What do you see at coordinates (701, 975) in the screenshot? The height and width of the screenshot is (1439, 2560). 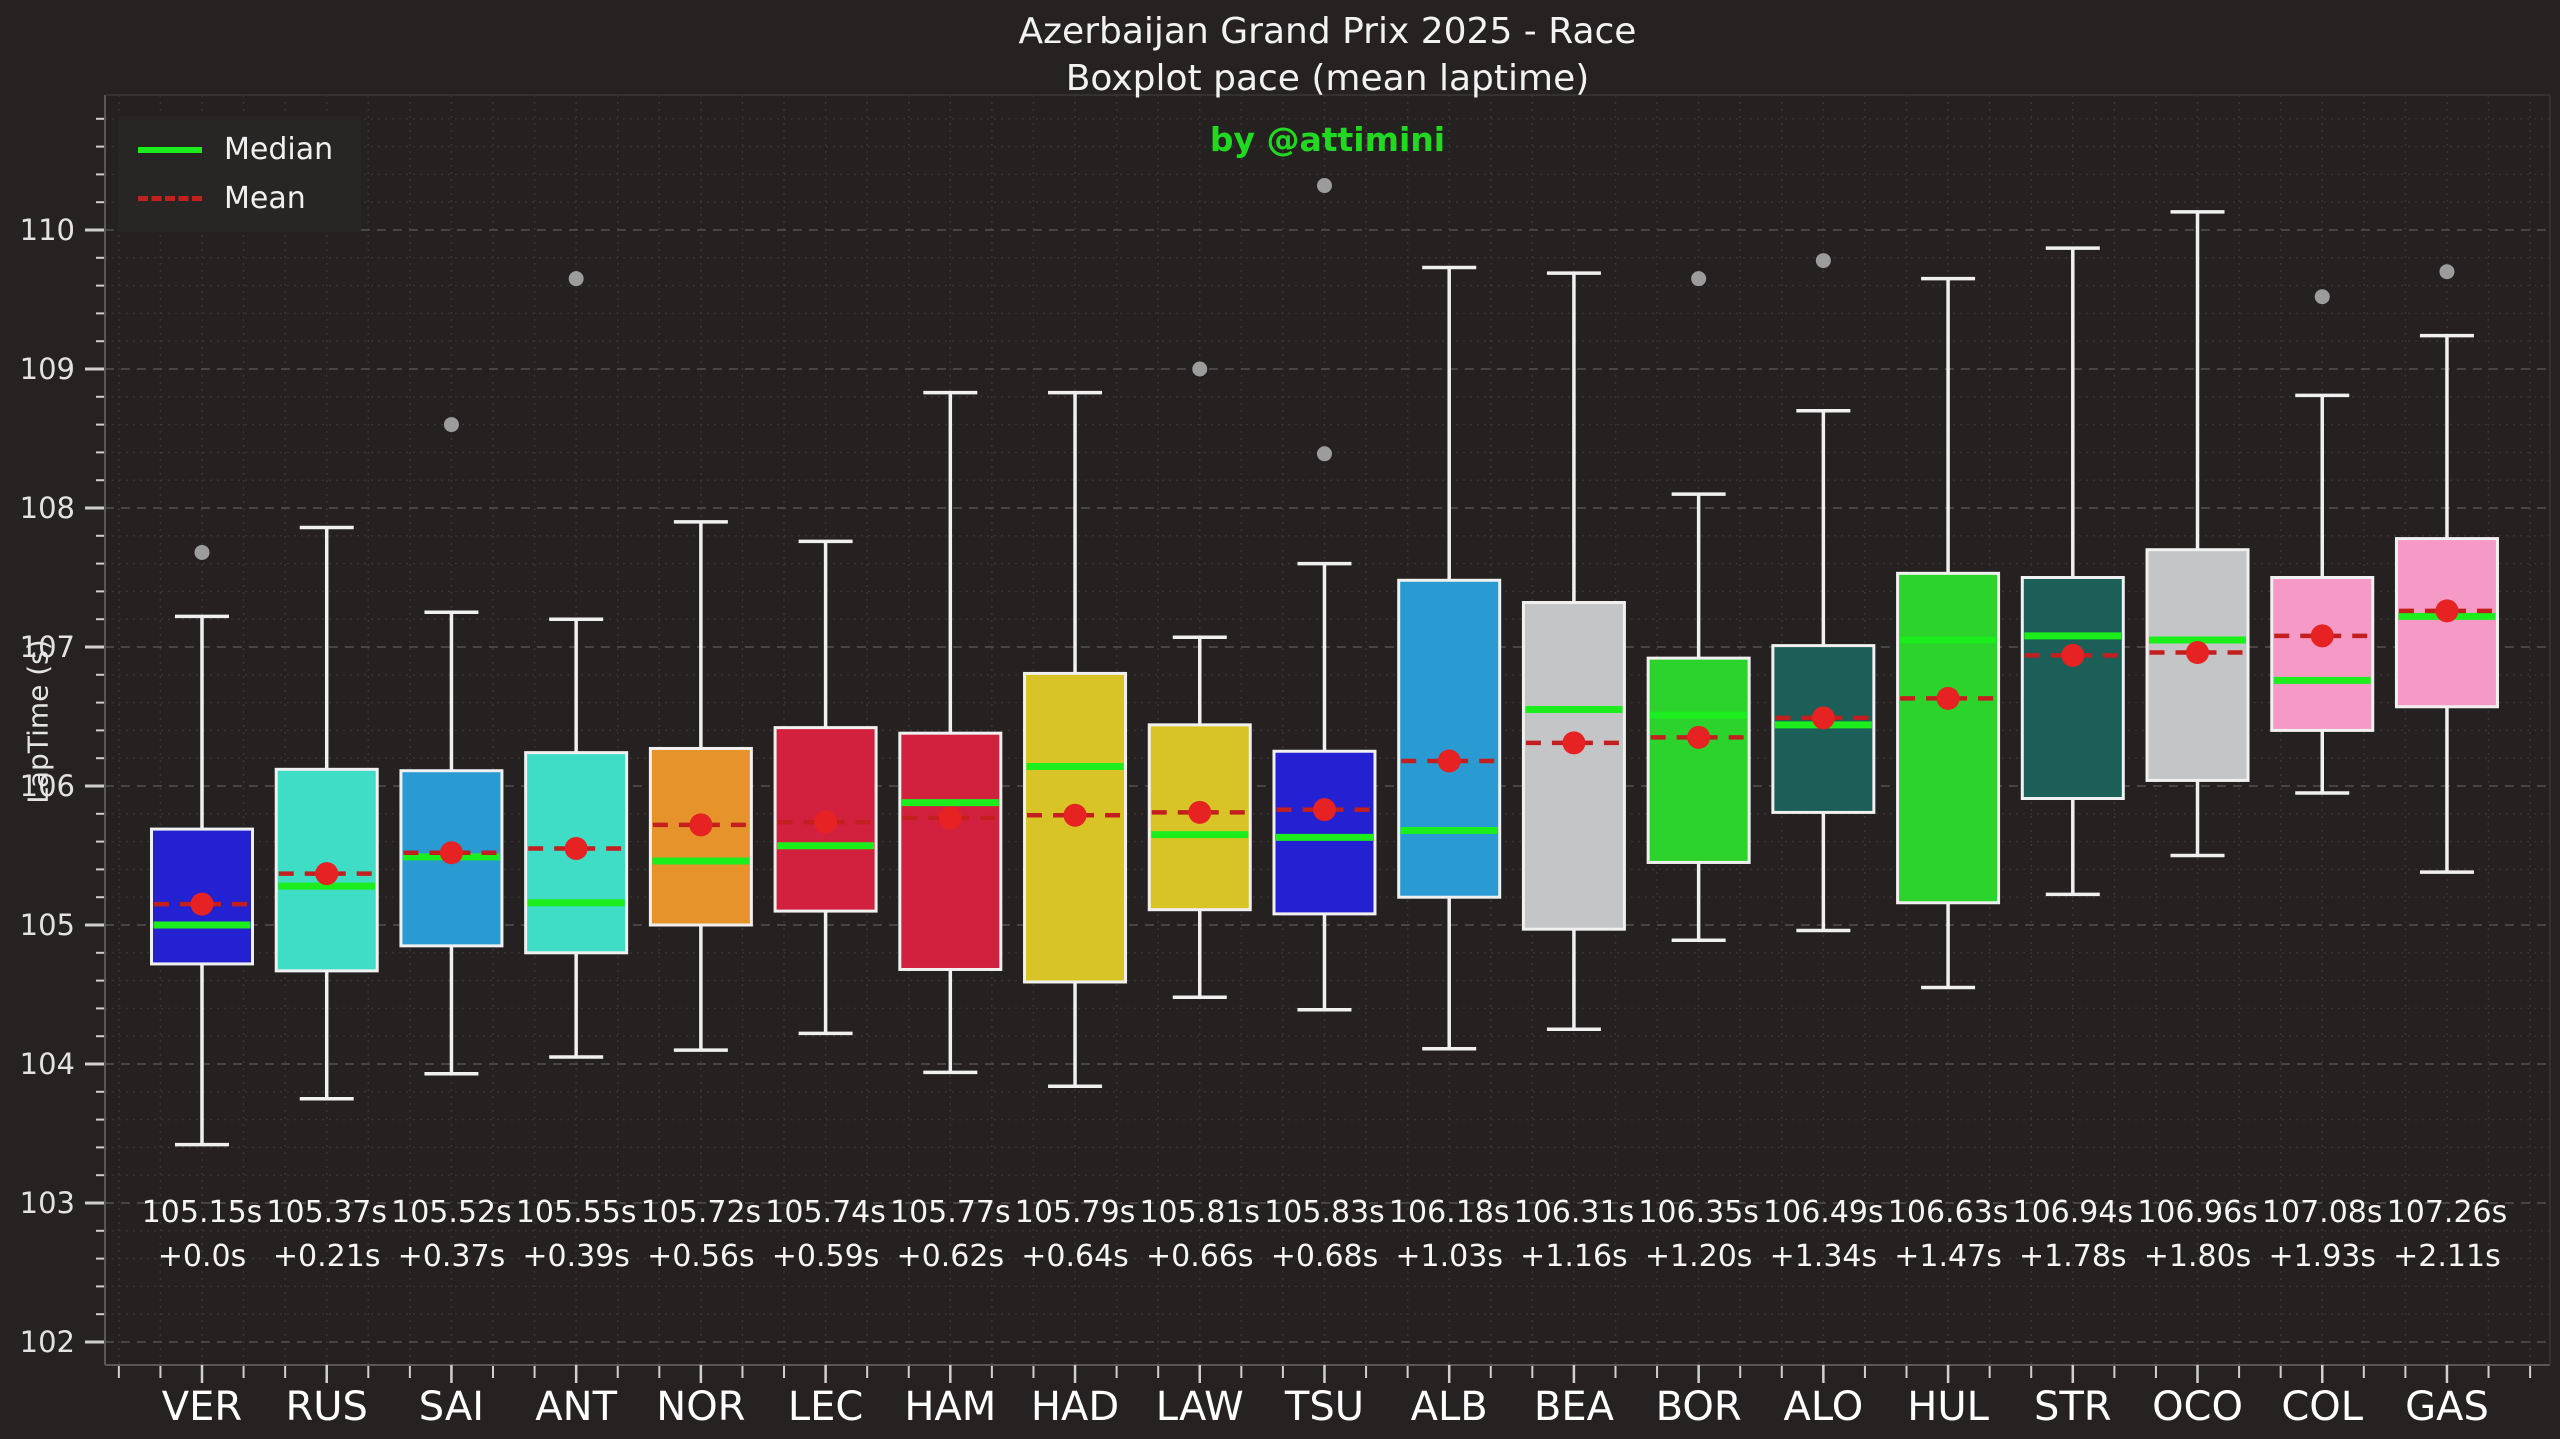 I see `boxplot-NOR: 105.72s +0.56s NOR` at bounding box center [701, 975].